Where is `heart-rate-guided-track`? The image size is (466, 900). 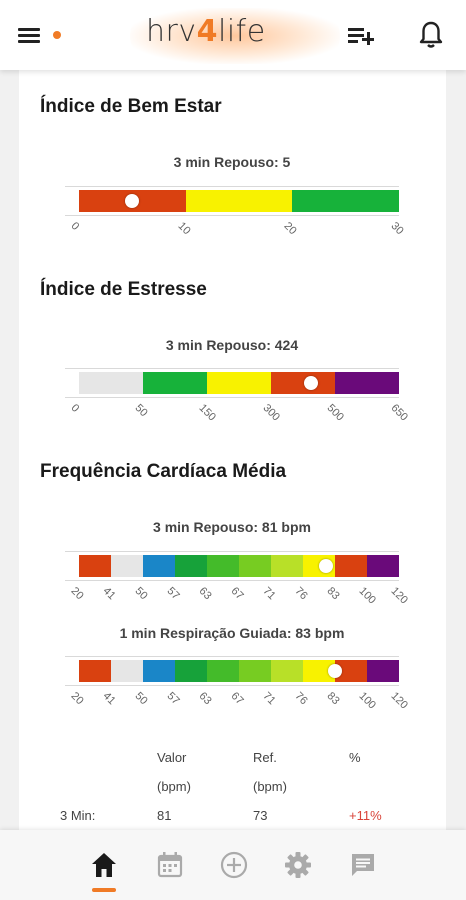
heart-rate-guided-track is located at coordinates (232, 671).